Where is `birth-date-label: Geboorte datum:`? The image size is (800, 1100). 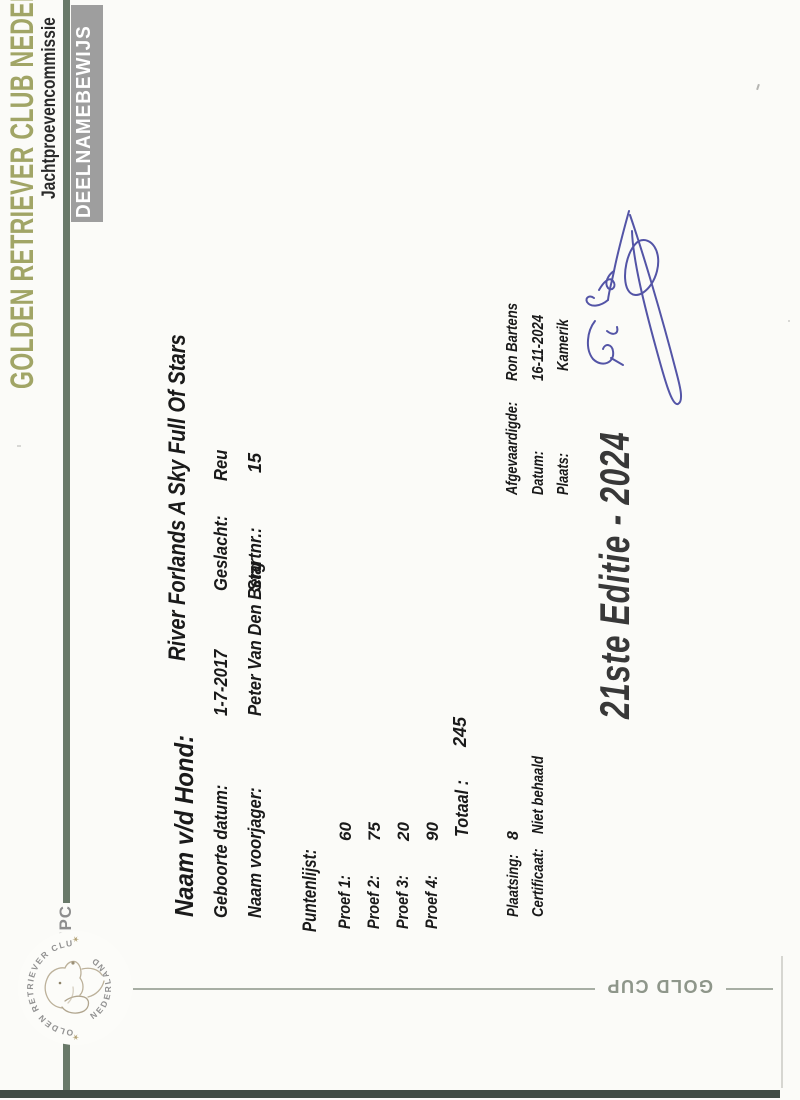
birth-date-label: Geboorte datum: is located at coordinates (221, 851).